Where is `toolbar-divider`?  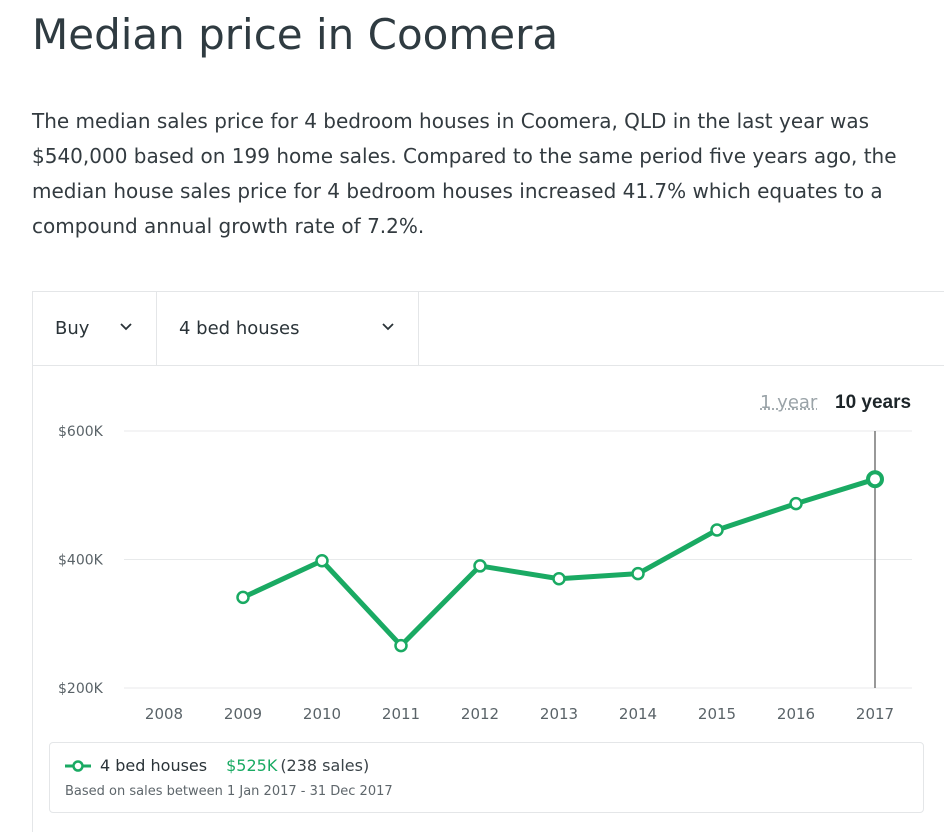
toolbar-divider is located at coordinates (488, 365).